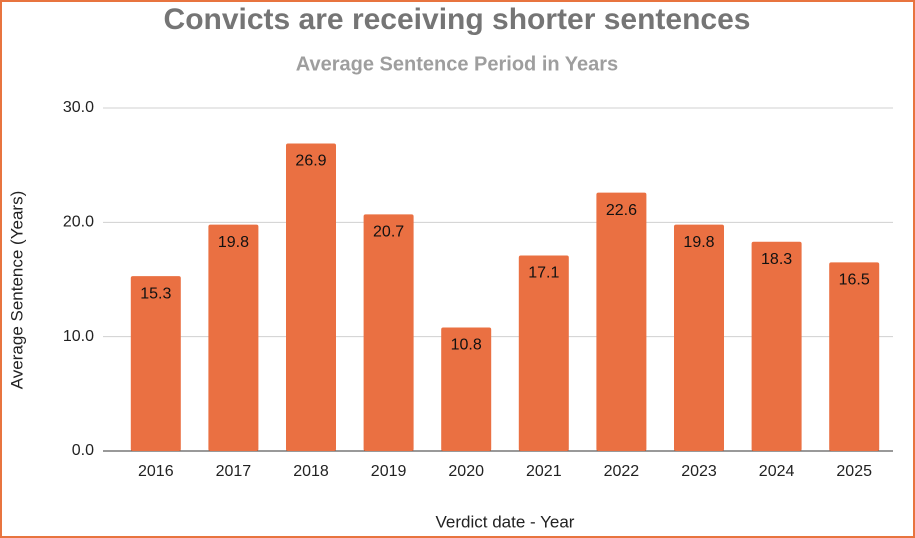 The image size is (915, 538). I want to click on x-tick-label: 2017, so click(234, 471).